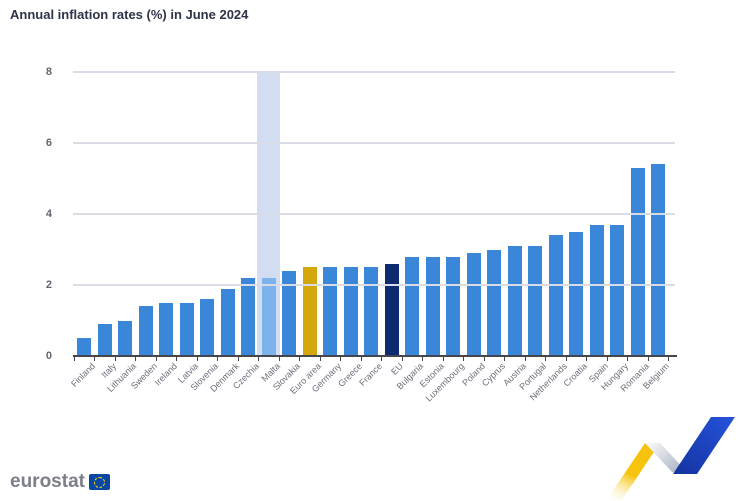 The image size is (750, 501). Describe the element at coordinates (145, 331) in the screenshot. I see `bar-sweden` at that location.